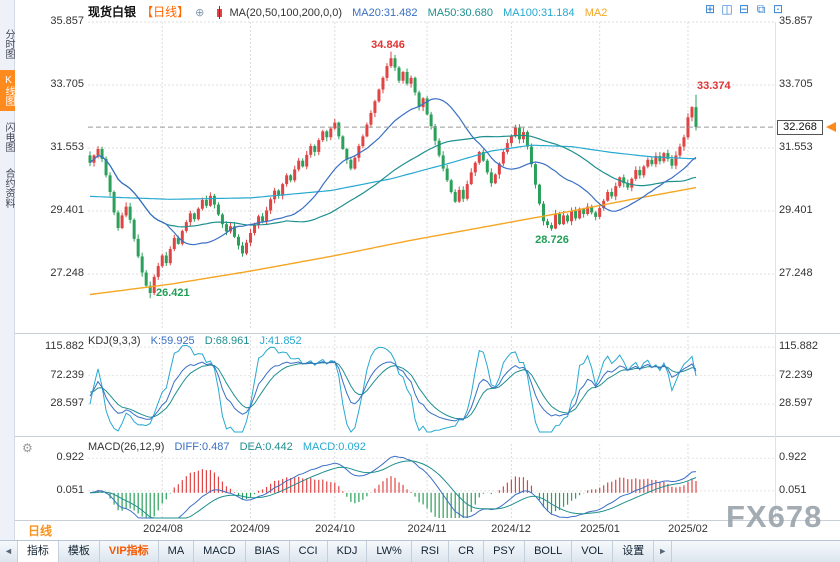 The height and width of the screenshot is (562, 840). I want to click on annotation-december-low: 28.726, so click(552, 240).